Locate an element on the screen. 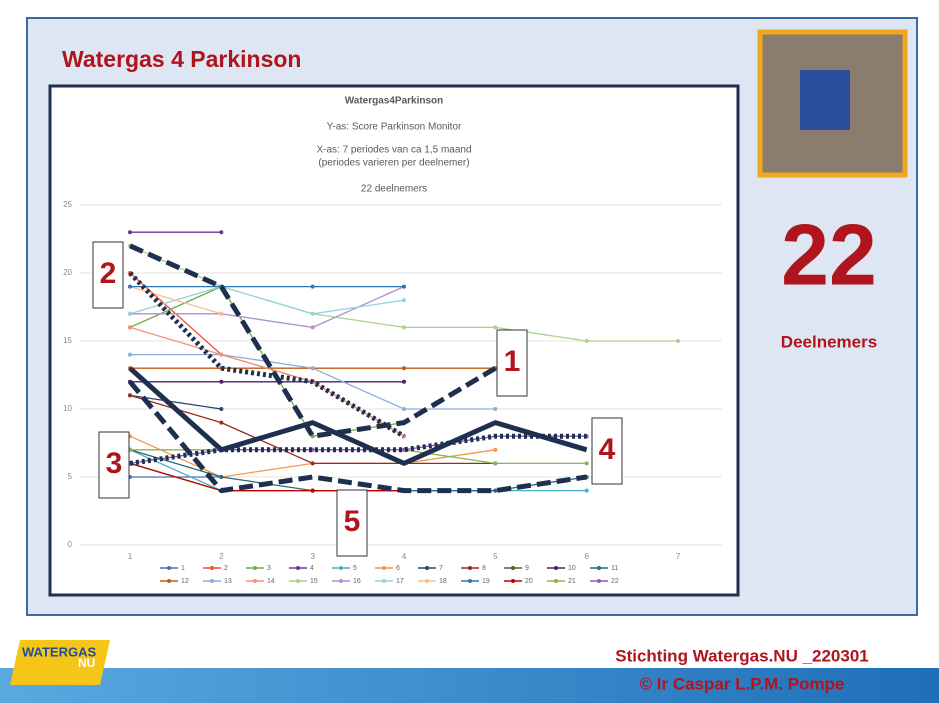  legend-label: 13 is located at coordinates (228, 581).